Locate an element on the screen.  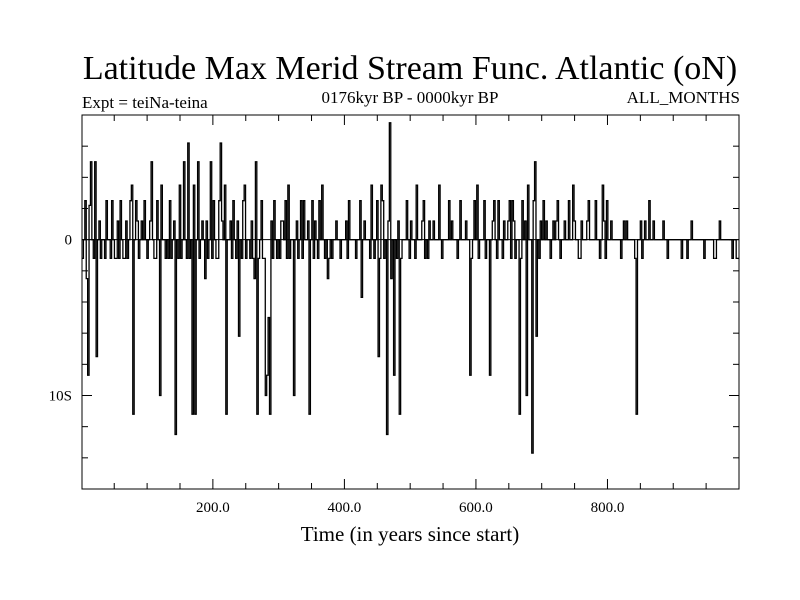
x-tick-label: 800.0 is located at coordinates (608, 508).